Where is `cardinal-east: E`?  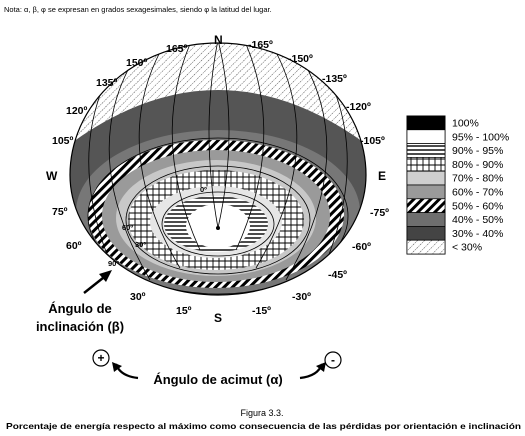
cardinal-east: E is located at coordinates (382, 176).